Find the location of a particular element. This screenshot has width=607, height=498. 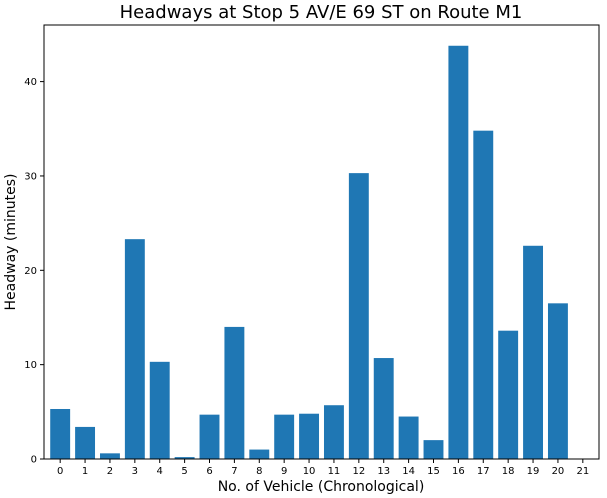

x-tick-label: 21 is located at coordinates (582, 471).